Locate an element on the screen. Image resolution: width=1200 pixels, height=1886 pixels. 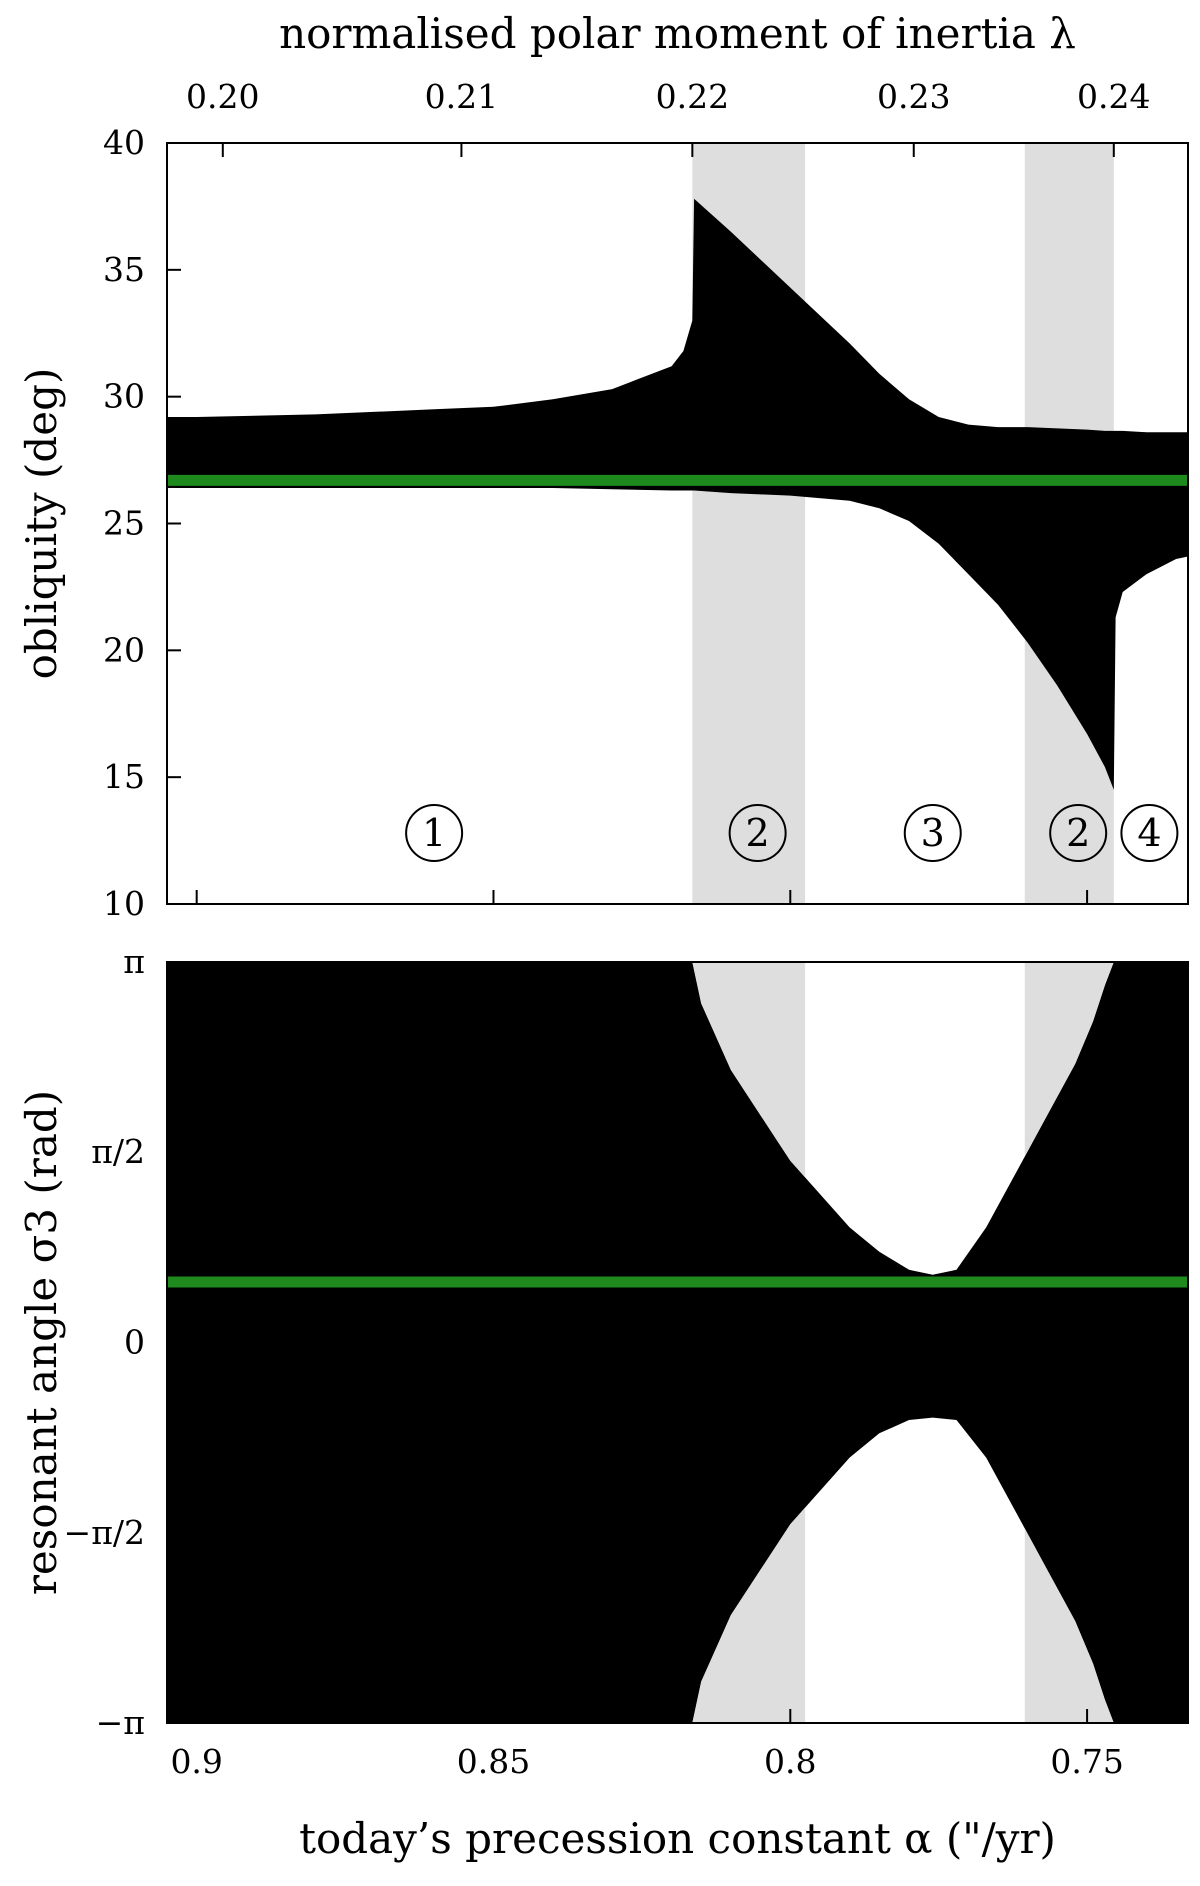
y-tick-label: 25 is located at coordinates (124, 523).